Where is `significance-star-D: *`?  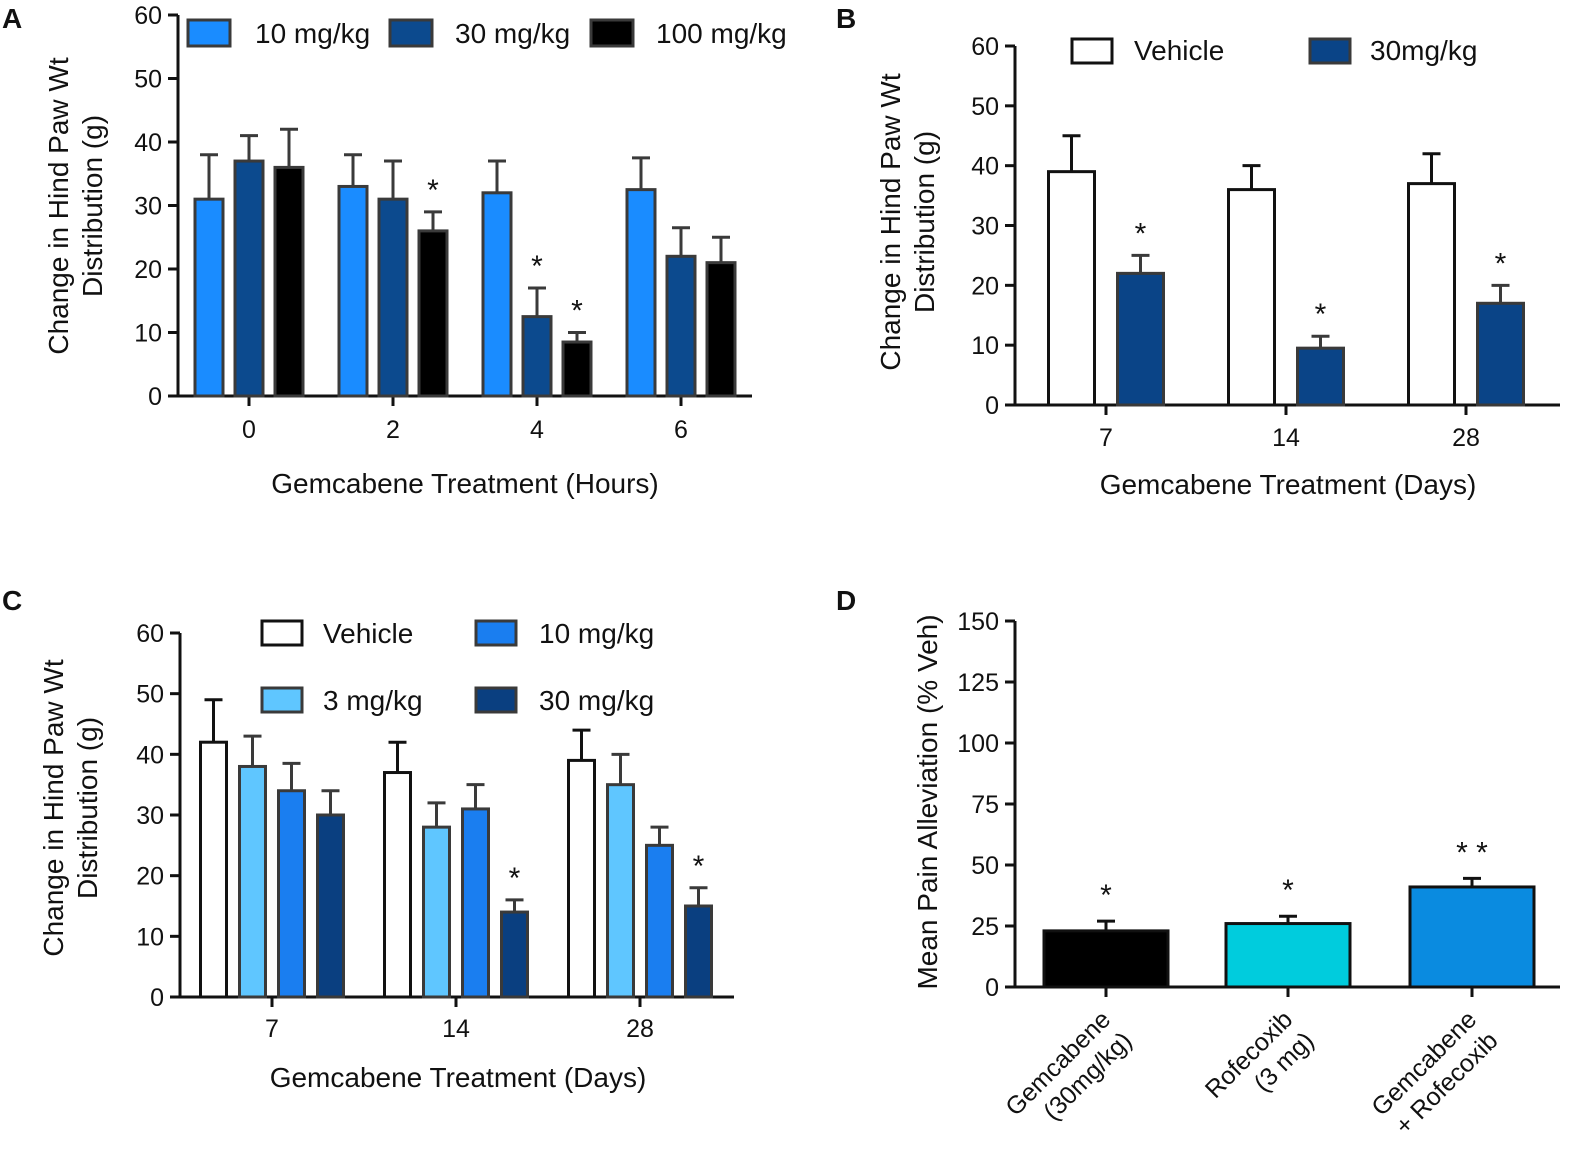
significance-star-D: * is located at coordinates (1288, 890).